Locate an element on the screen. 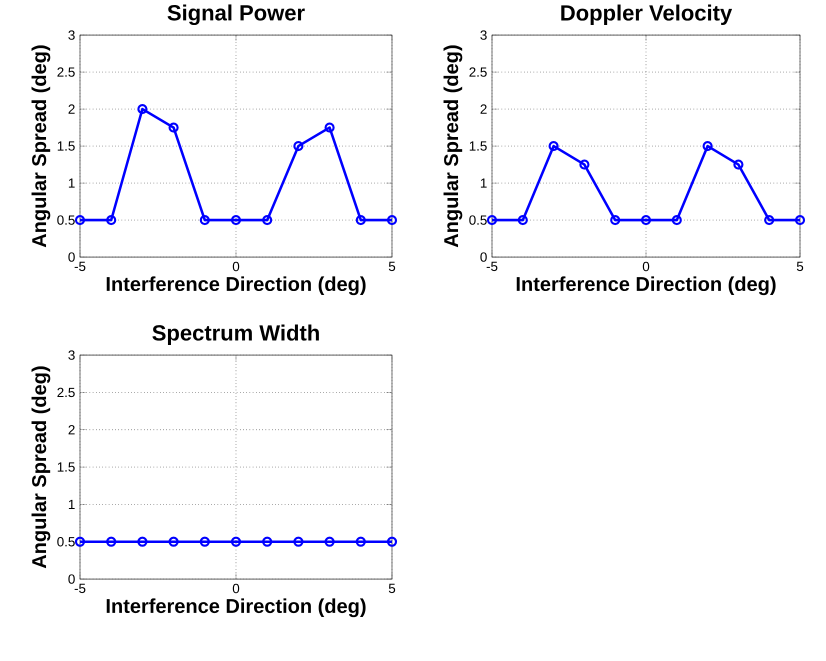  chart-title: Spectrum Width is located at coordinates (235, 334).